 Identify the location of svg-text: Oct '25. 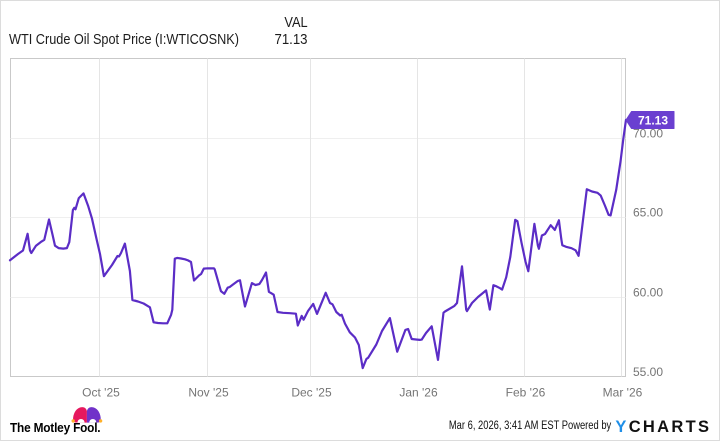
(101, 393).